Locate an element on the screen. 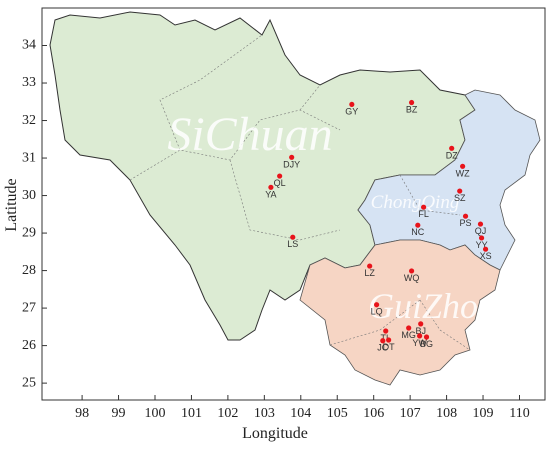 Image resolution: width=550 pixels, height=449 pixels. station-label: BG is located at coordinates (426, 344).